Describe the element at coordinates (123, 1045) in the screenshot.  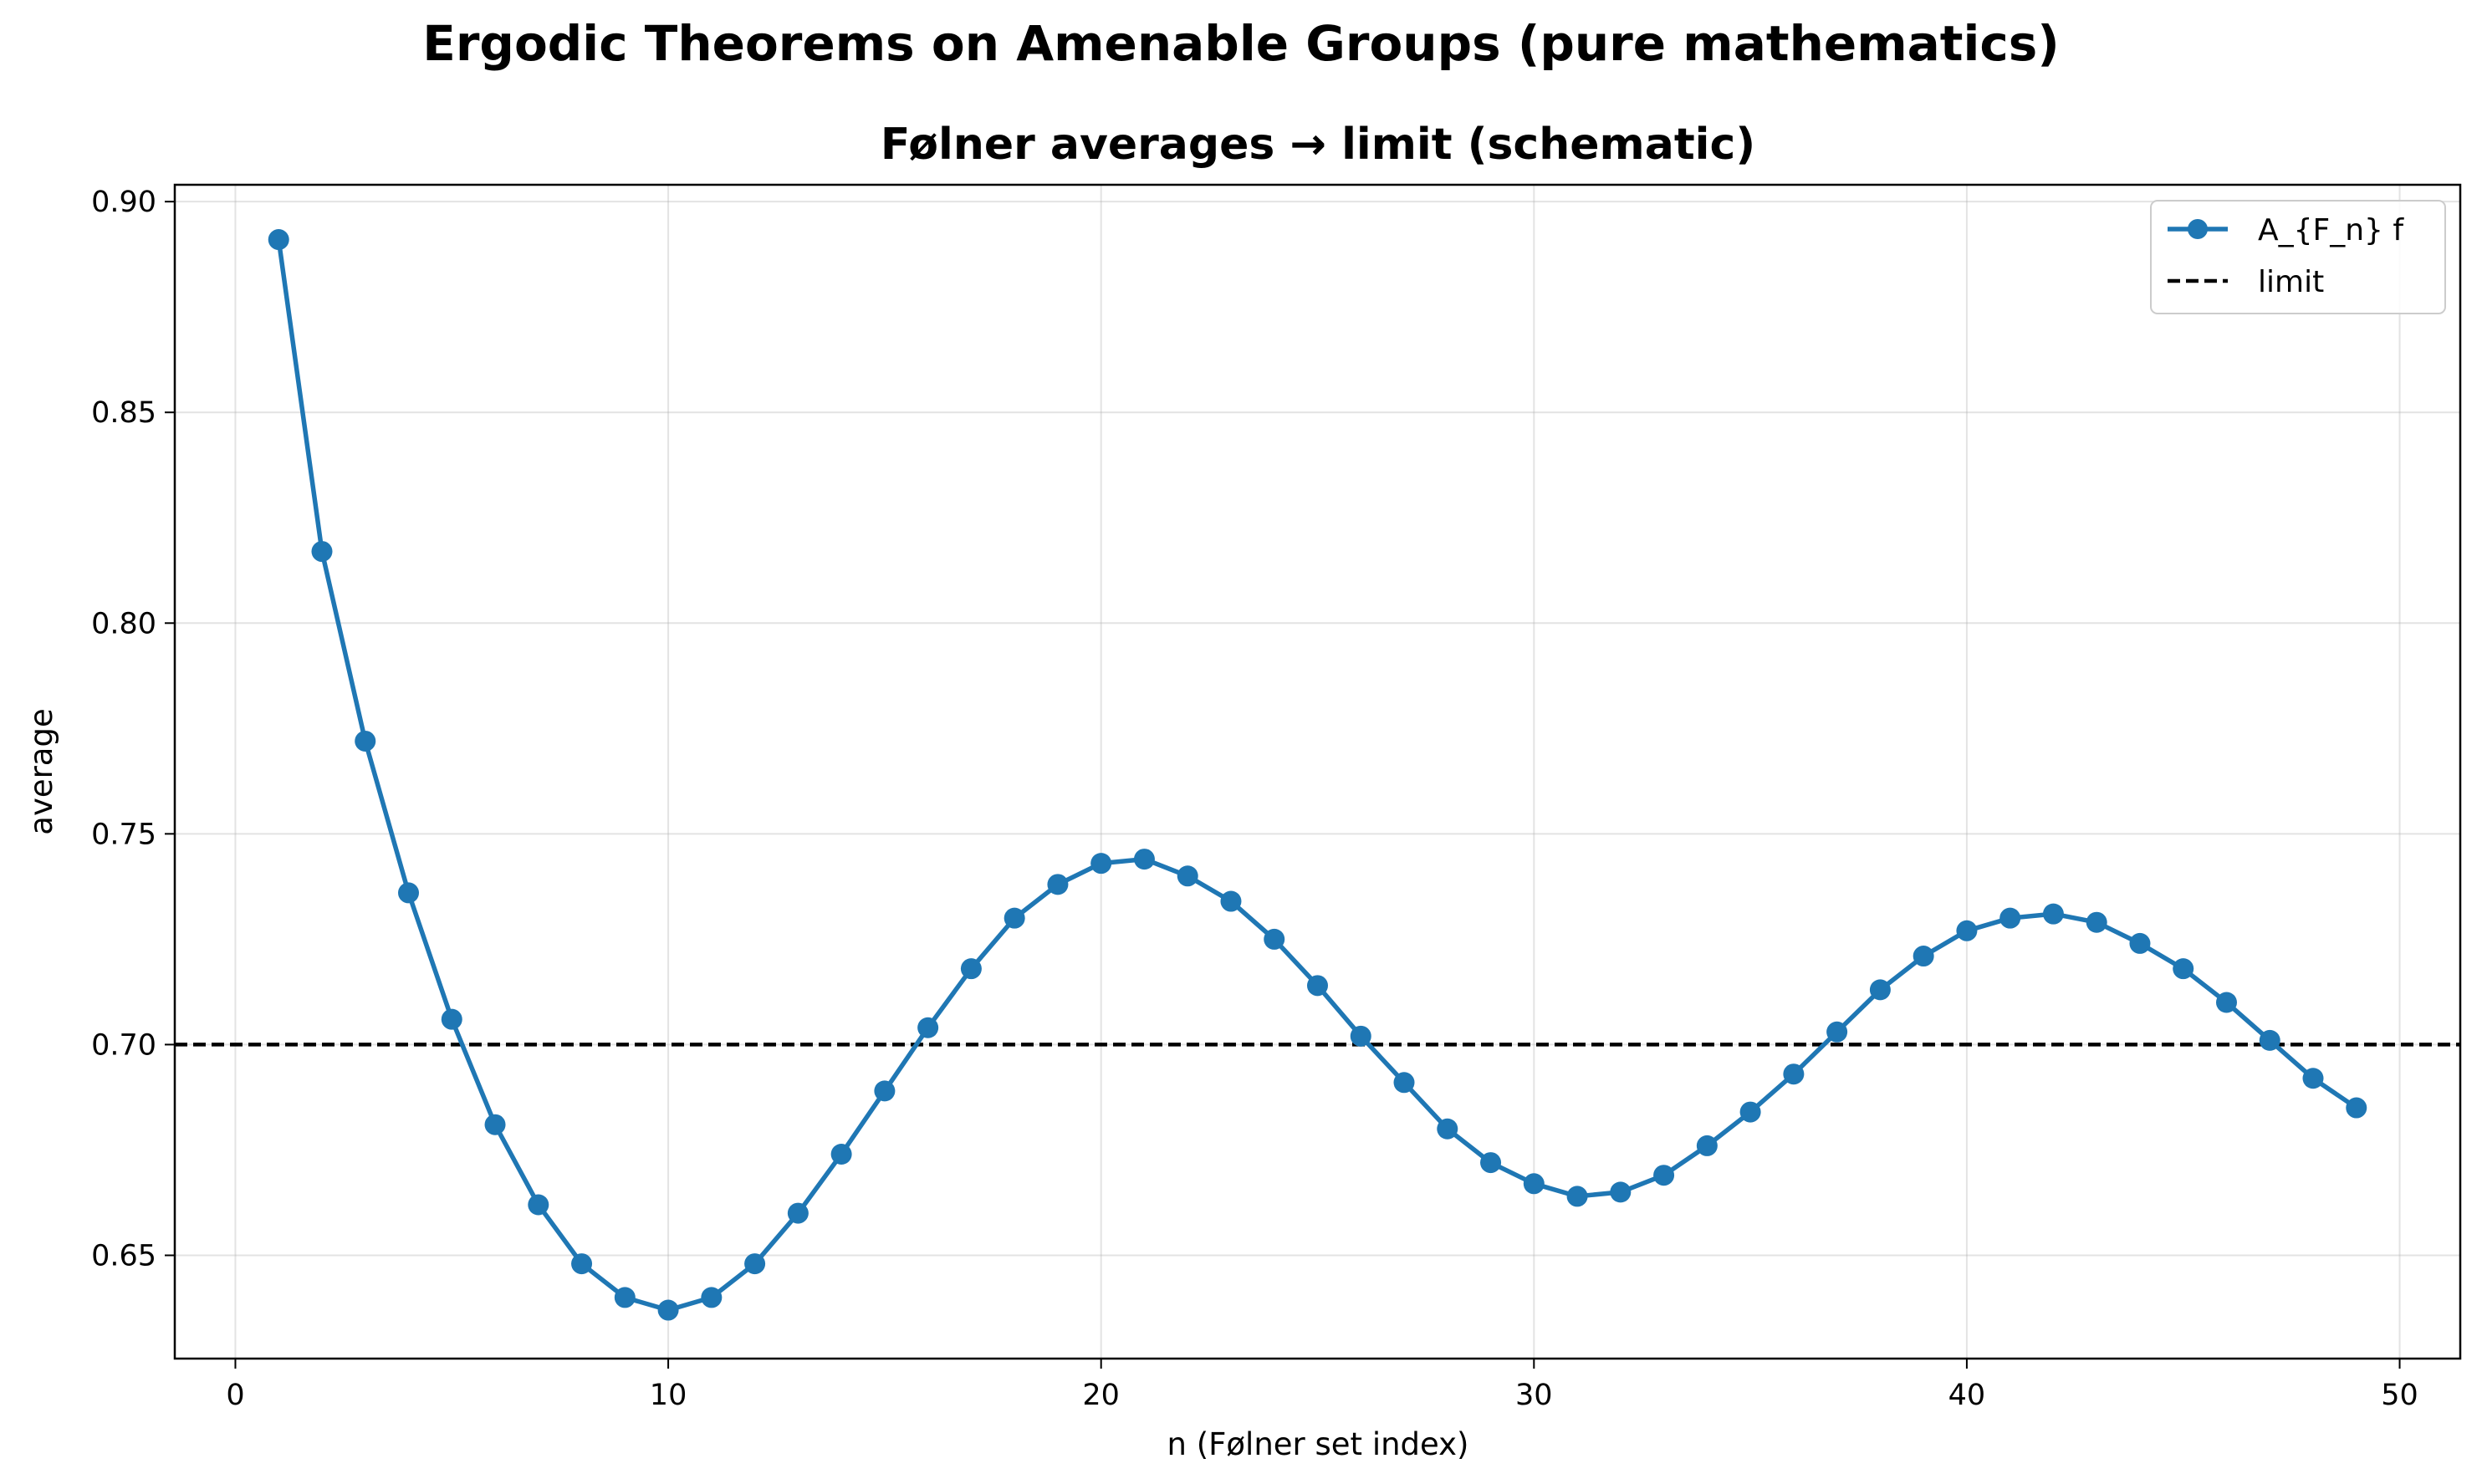
I see `y-tick-label: 0.70` at that location.